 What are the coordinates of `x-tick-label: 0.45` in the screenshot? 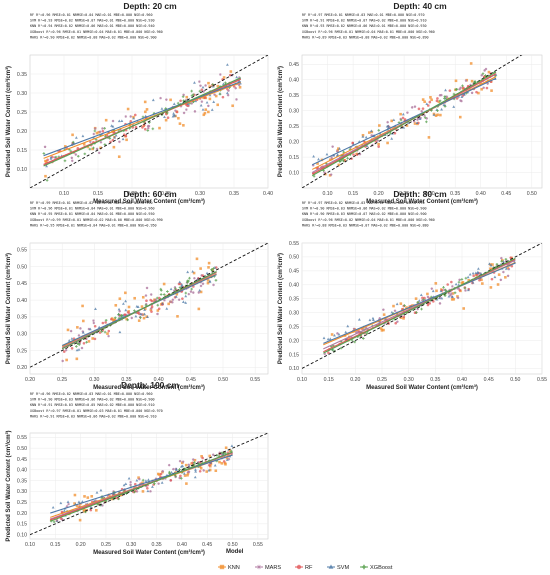 It's located at (207, 545).